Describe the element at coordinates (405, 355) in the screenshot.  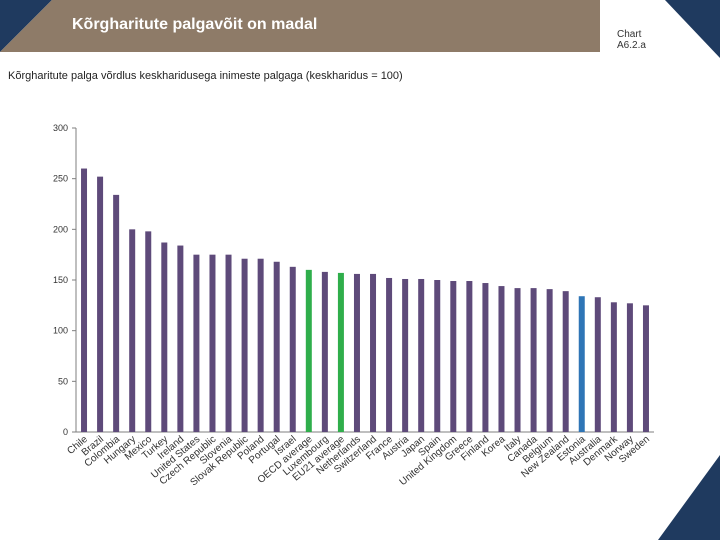
I see `bar-austria` at that location.